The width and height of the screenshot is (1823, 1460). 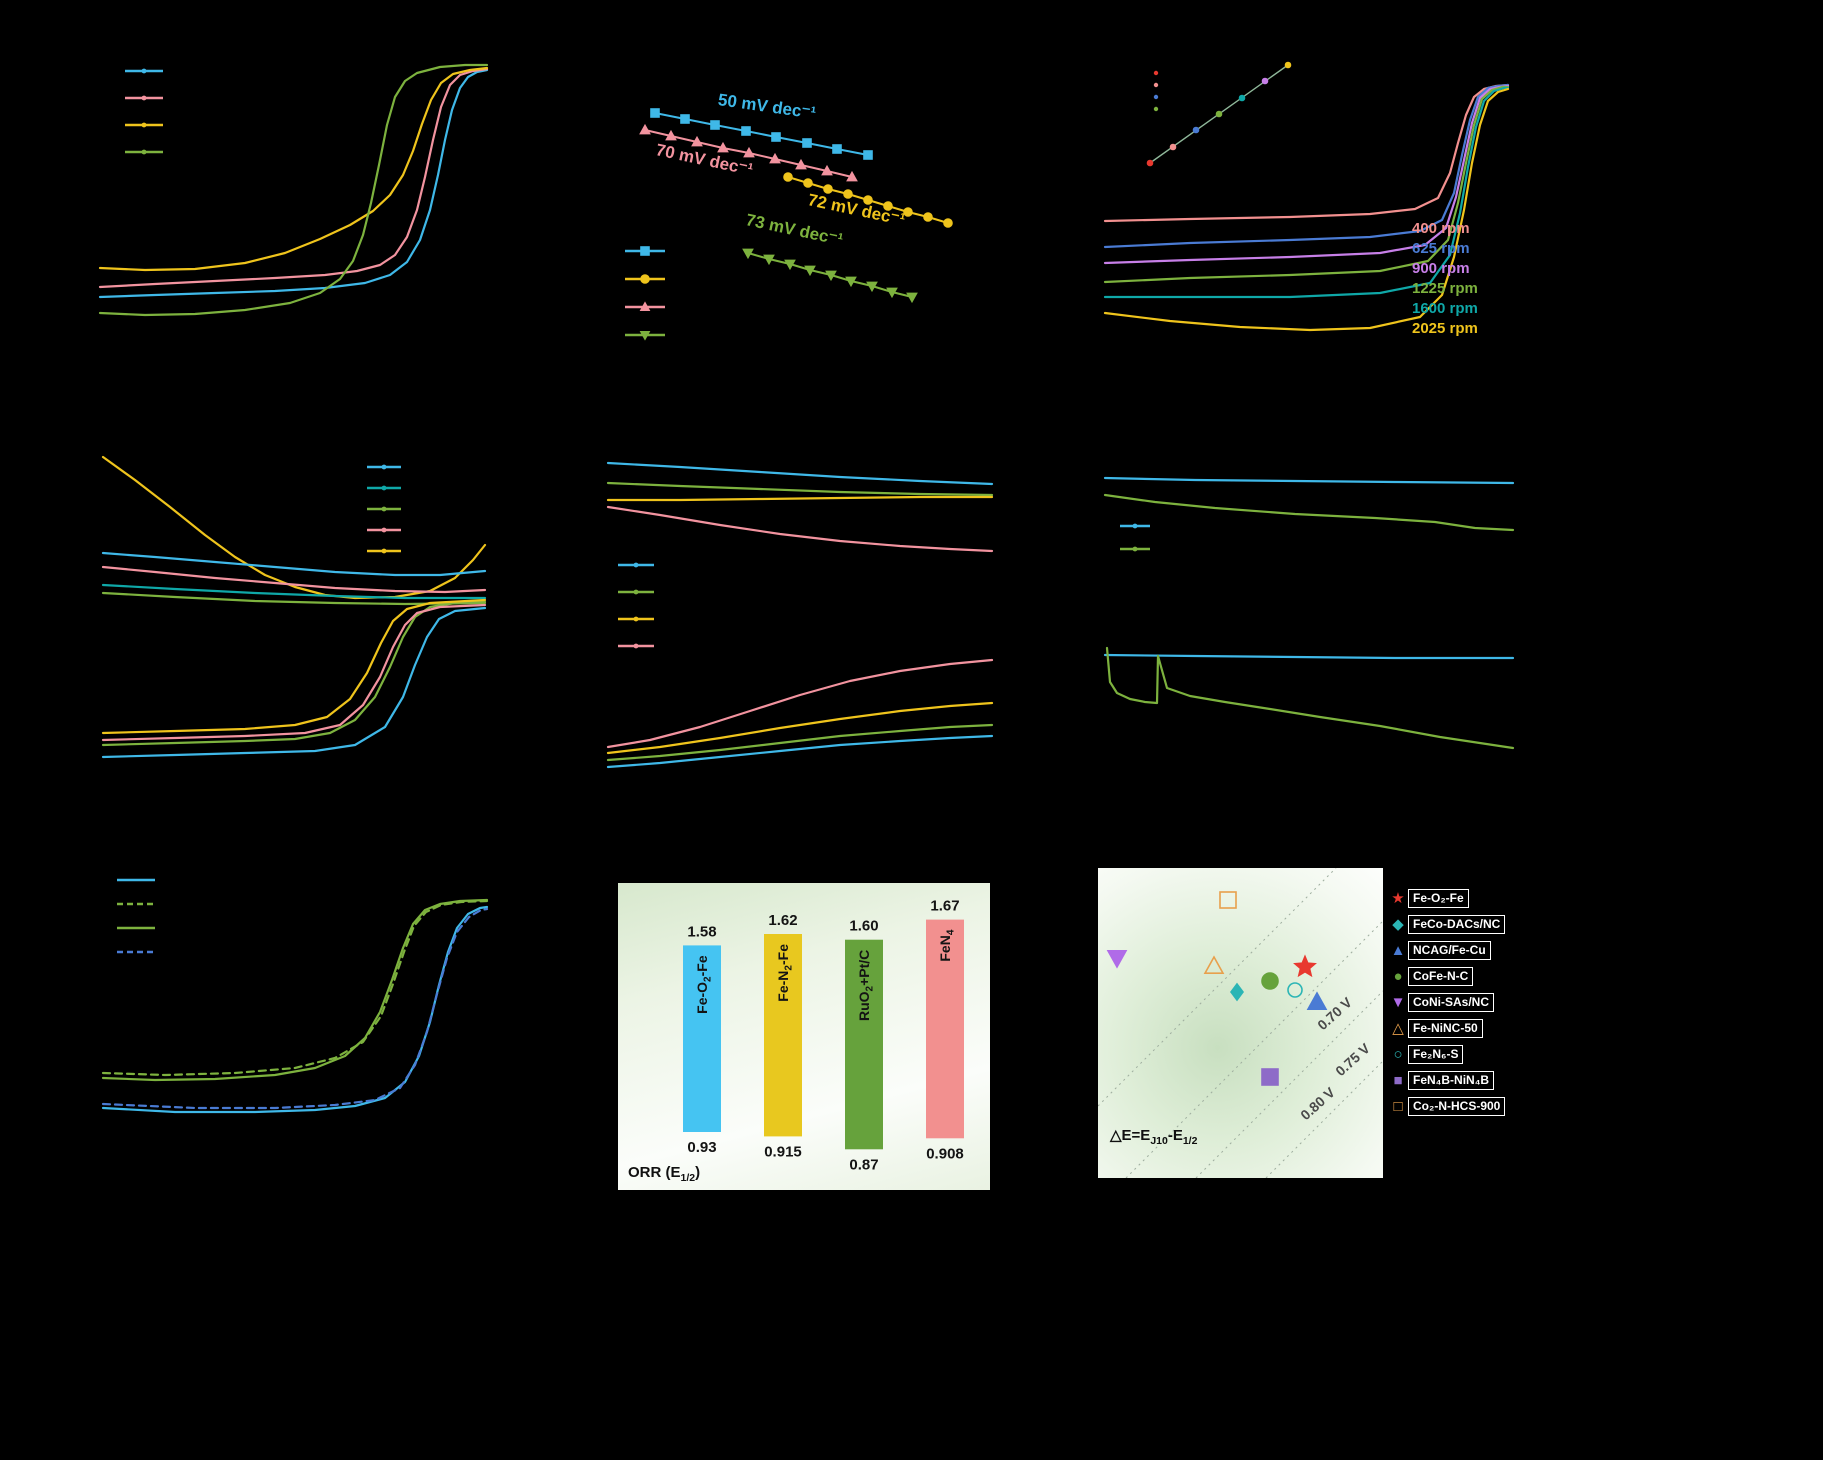 I want to click on series-bottom-cyan, so click(x=800, y=751).